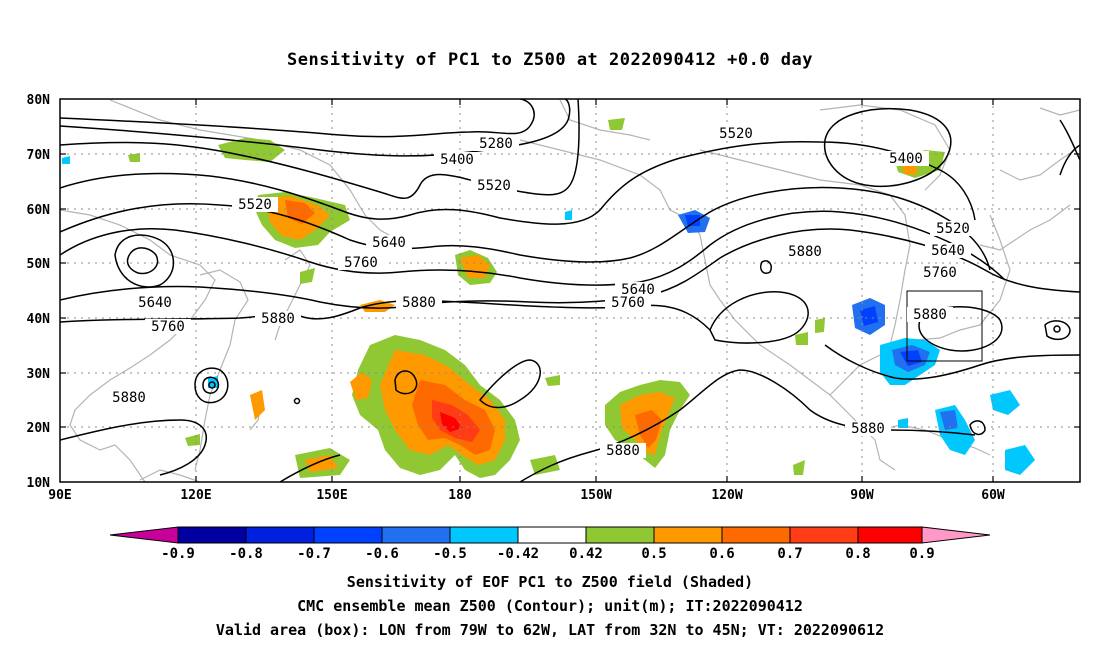  What do you see at coordinates (789, 554) in the screenshot?
I see `colorbar-label: 0.7` at bounding box center [789, 554].